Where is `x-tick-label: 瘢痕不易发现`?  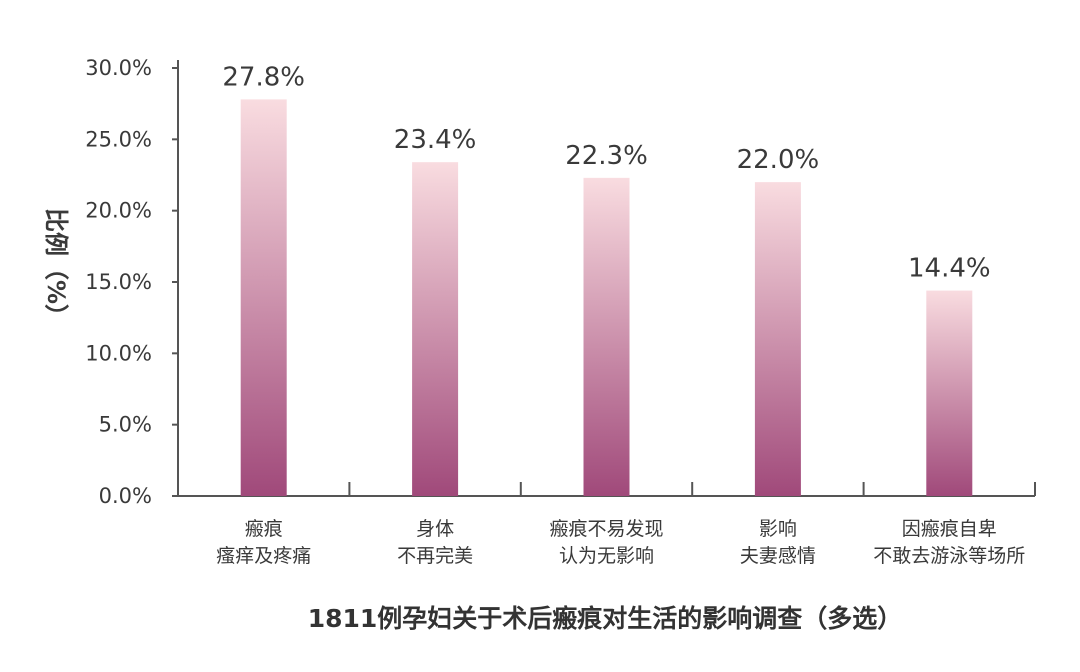 x-tick-label: 瘢痕不易发现 is located at coordinates (606, 529).